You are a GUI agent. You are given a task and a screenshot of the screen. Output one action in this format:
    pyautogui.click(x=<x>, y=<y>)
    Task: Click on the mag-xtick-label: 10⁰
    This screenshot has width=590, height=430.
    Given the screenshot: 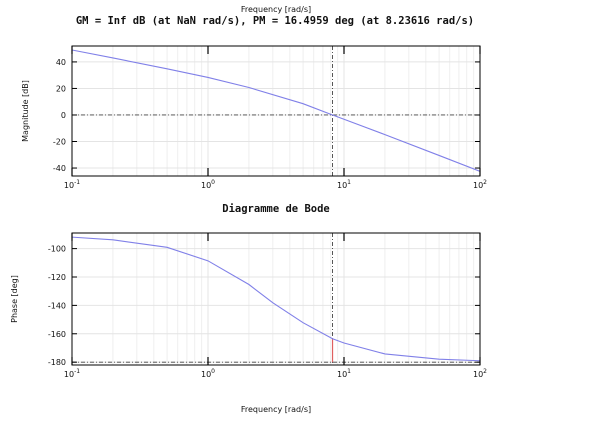 What is the action you would take?
    pyautogui.click(x=208, y=184)
    